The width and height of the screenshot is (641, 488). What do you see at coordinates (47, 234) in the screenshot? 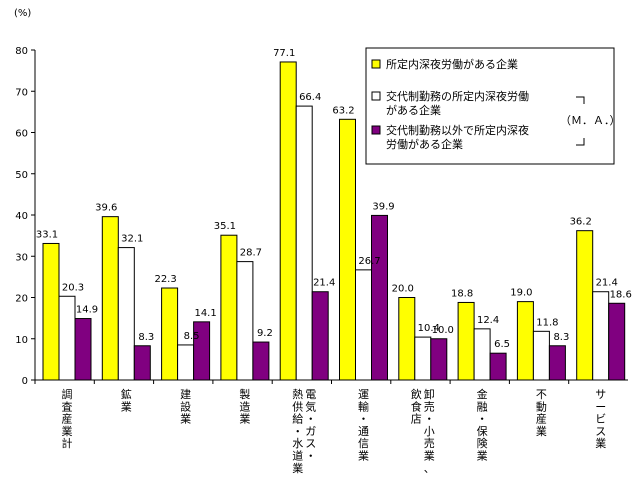
I see `data-label: 33.1` at bounding box center [47, 234].